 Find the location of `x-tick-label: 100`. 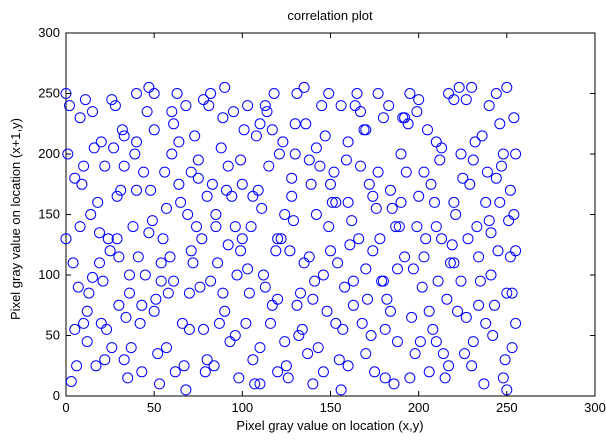

x-tick-label: 100 is located at coordinates (242, 407).